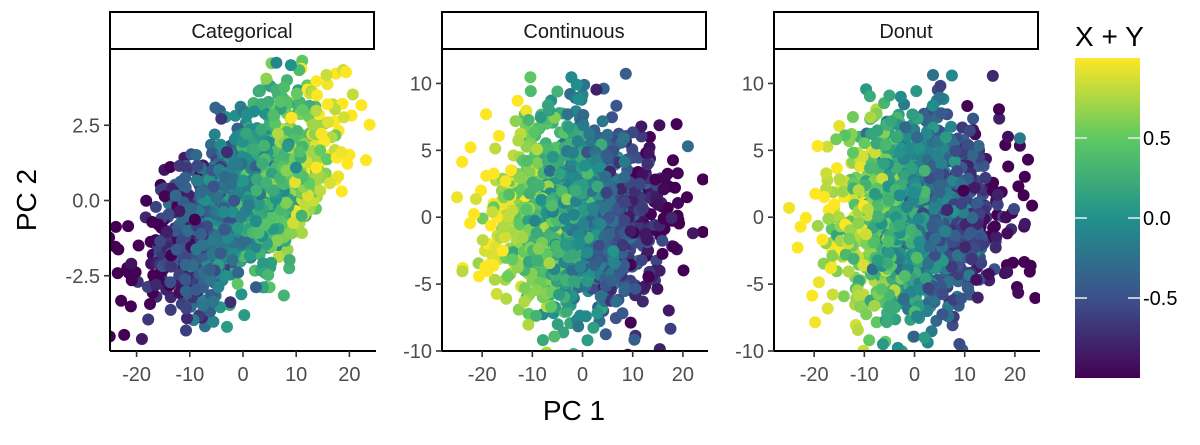 Image resolution: width=1200 pixels, height=445 pixels. I want to click on y-tick-label: 5, so click(426, 151).